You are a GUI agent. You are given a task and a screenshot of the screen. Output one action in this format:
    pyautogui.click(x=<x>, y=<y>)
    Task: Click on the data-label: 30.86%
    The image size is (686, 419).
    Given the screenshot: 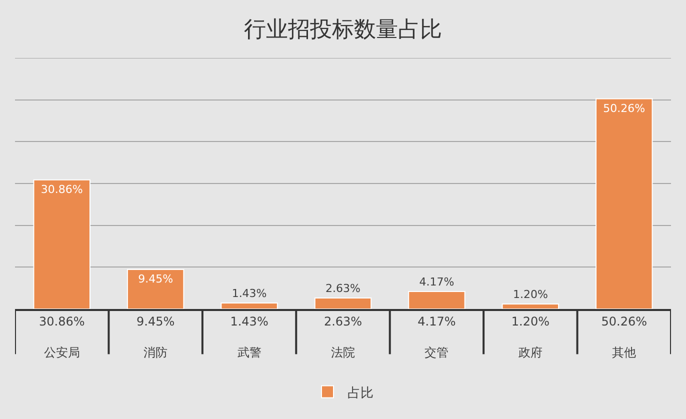 What is the action you would take?
    pyautogui.click(x=61, y=321)
    